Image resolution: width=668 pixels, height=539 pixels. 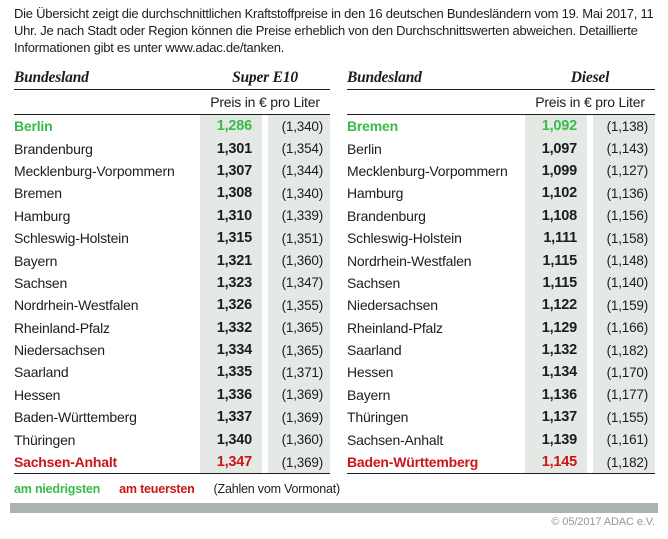 I want to click on state-name: Bremen, so click(x=372, y=126).